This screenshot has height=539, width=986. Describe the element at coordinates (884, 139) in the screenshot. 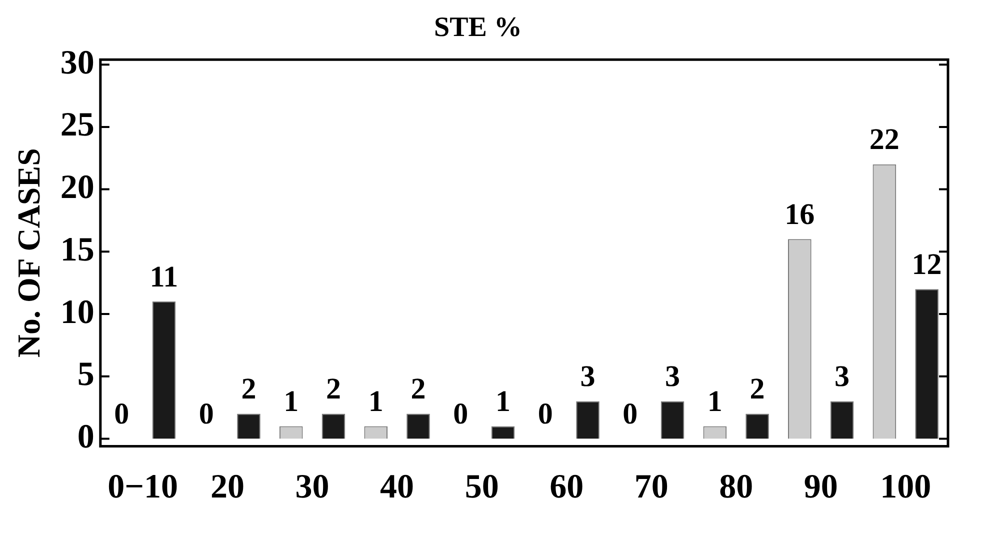

I see `data-label: 22` at that location.